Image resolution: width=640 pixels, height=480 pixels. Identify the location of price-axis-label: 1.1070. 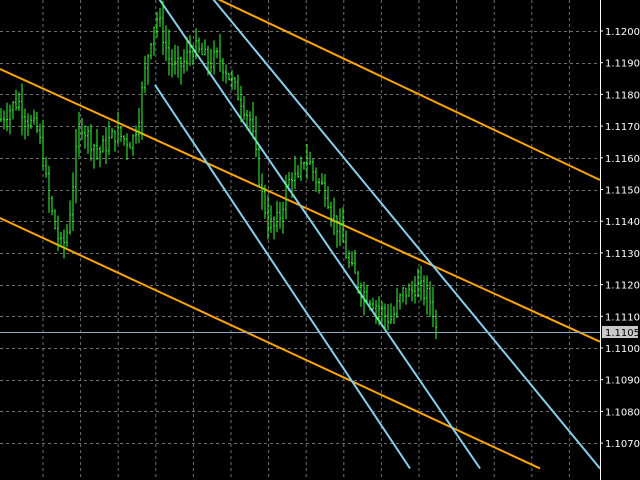
(622, 444).